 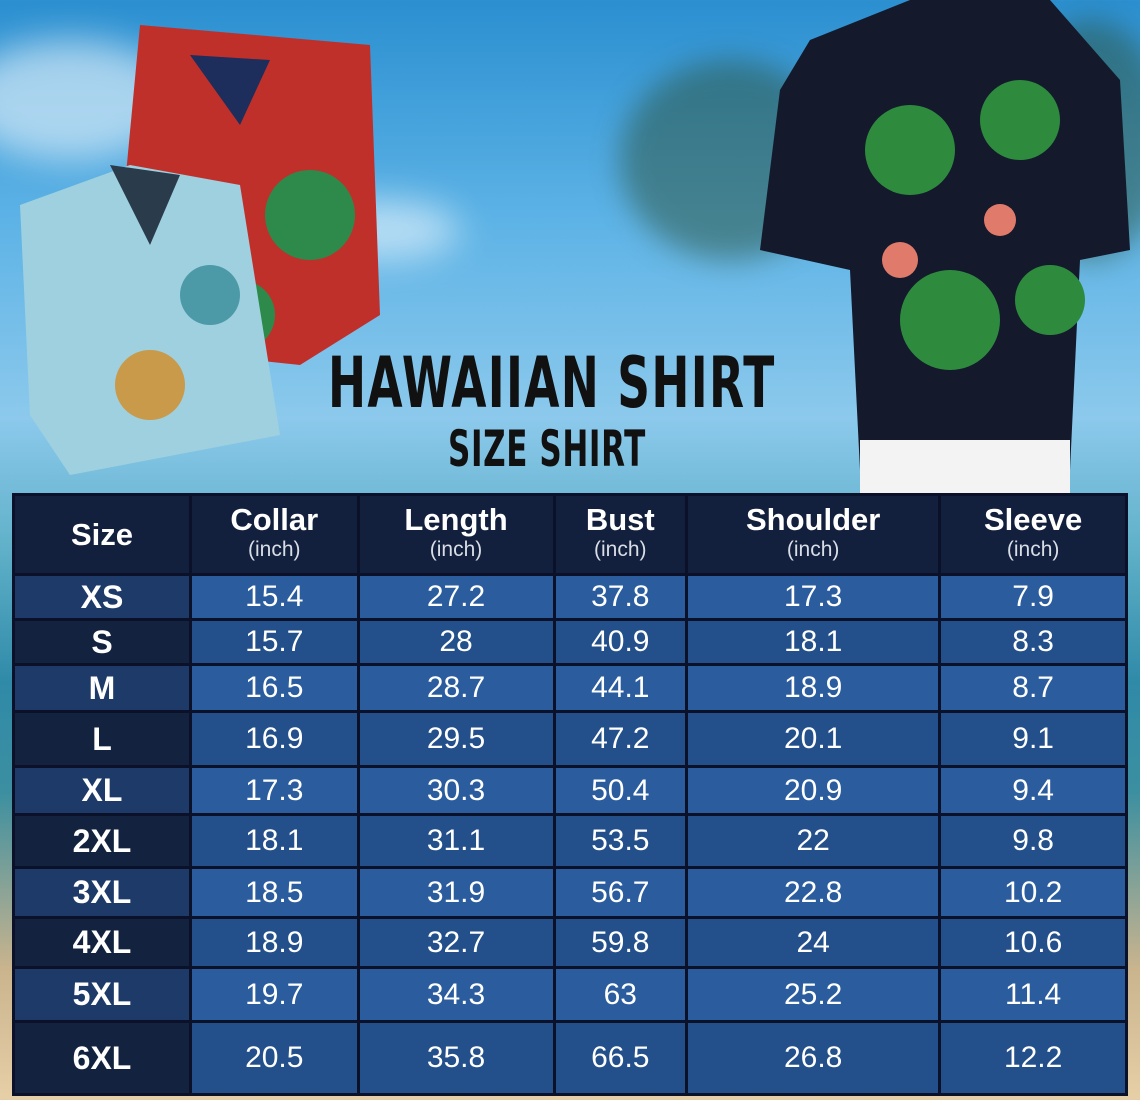 I want to click on folded-shirts-image, so click(x=200, y=250).